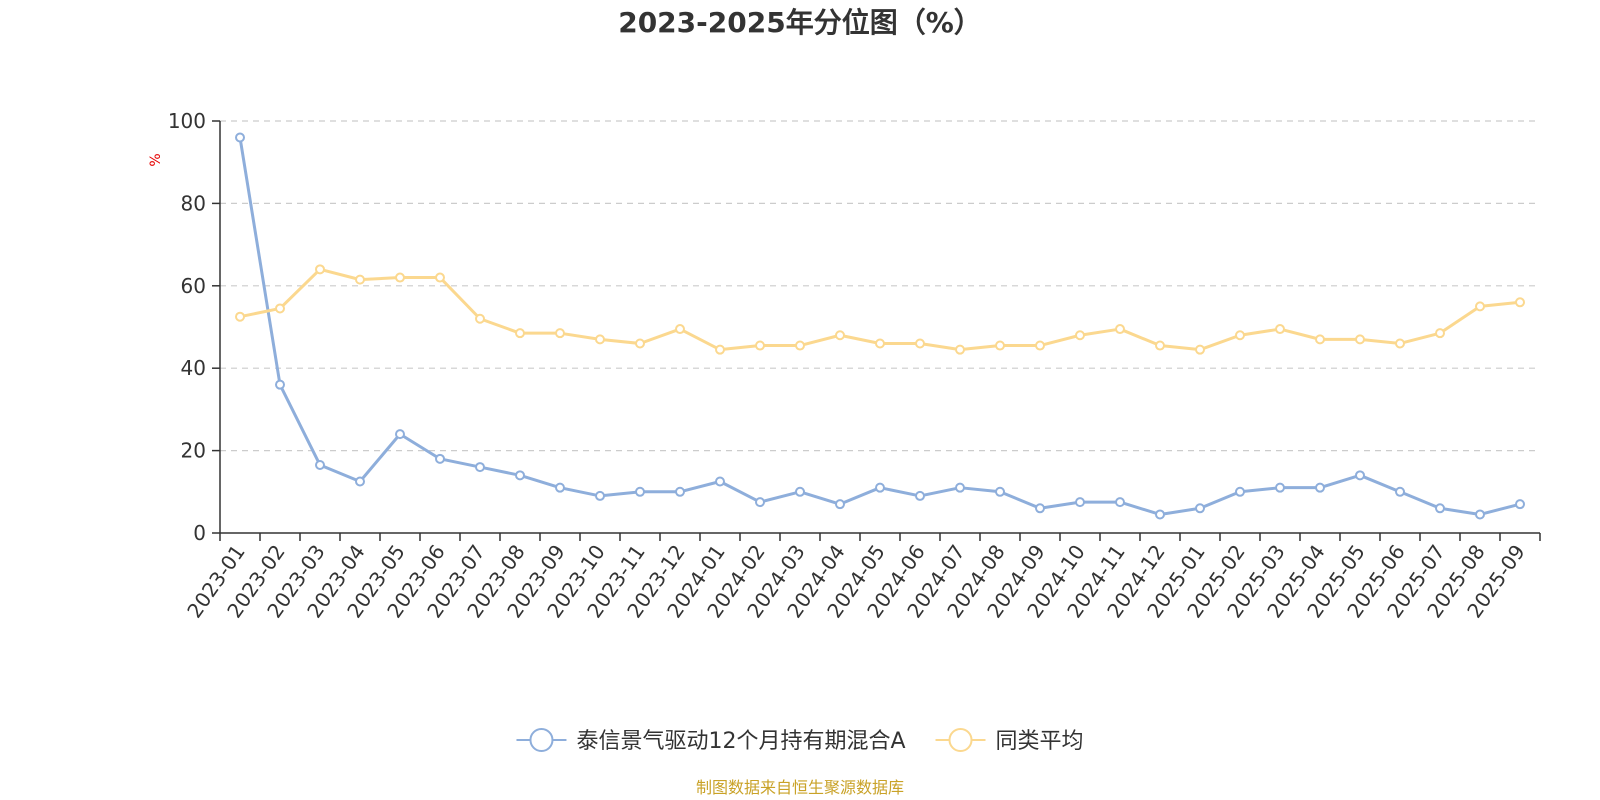 The image size is (1600, 800). Describe the element at coordinates (193, 286) in the screenshot. I see `y-tick-label: 60` at that location.